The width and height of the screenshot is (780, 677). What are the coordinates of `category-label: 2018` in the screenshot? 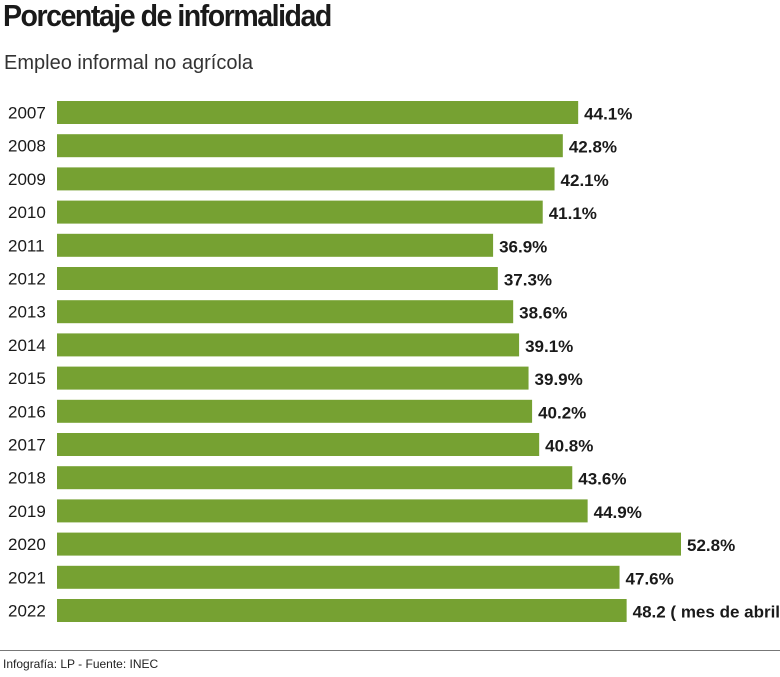 It's located at (27, 478).